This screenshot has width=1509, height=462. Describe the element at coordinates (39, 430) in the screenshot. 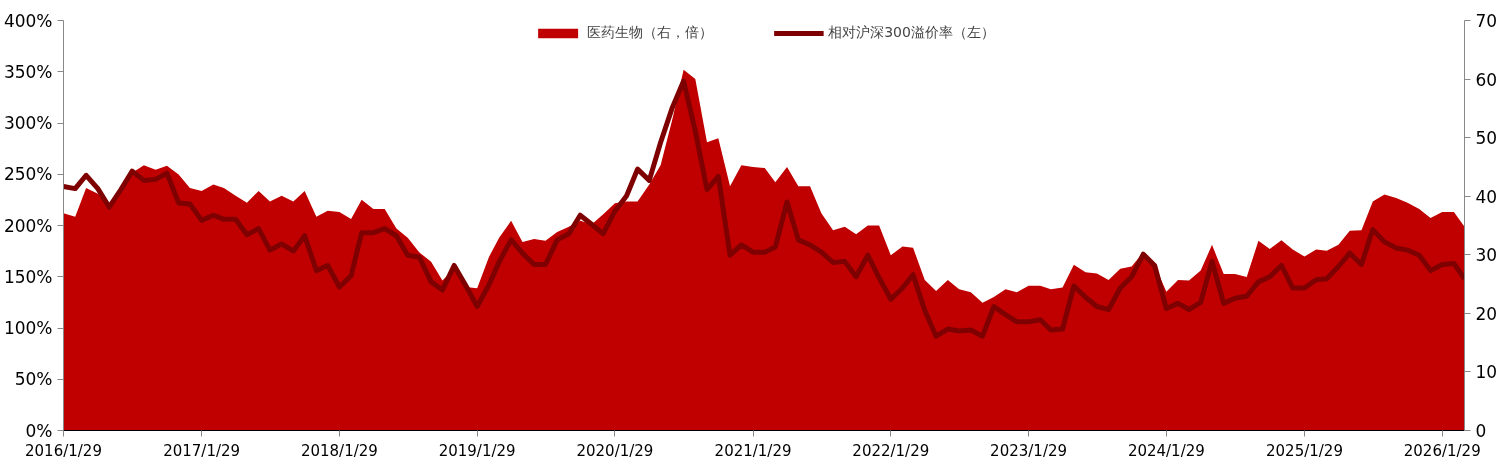

I see `y-tick-label: 0%` at that location.